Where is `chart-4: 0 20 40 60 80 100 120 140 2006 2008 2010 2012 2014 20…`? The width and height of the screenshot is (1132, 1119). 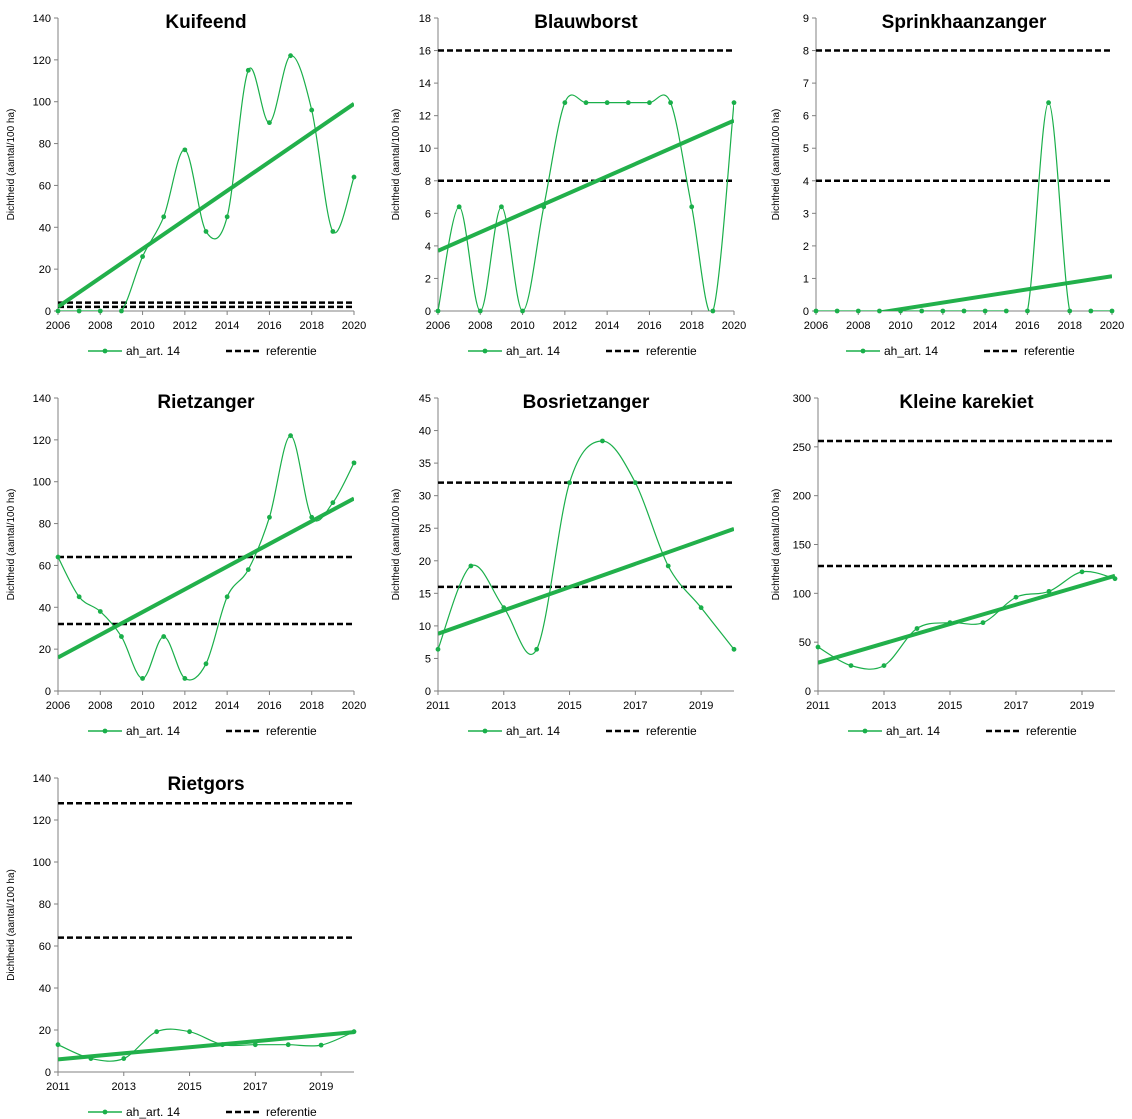 chart-4: 0 20 40 60 80 100 120 140 2006 2008 2010 2012 2014 20… is located at coordinates (186, 565).